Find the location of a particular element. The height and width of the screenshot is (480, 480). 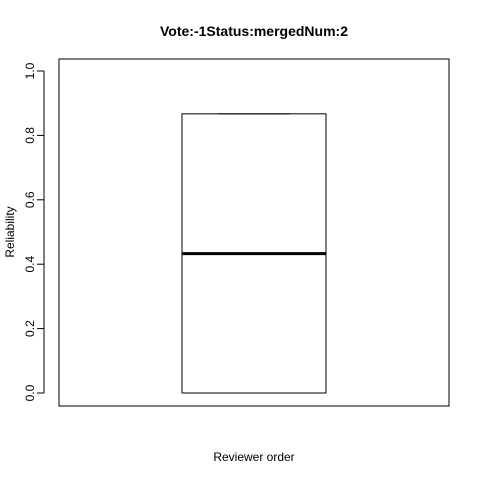

chart-title: Vote:-1Status:mergedNum:2 is located at coordinates (254, 31).